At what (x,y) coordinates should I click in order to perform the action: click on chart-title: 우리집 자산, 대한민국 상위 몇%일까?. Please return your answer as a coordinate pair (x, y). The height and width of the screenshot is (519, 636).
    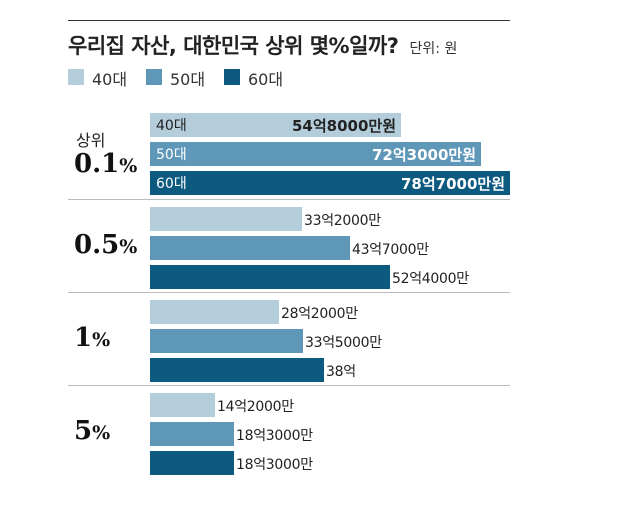
    Looking at the image, I should click on (233, 46).